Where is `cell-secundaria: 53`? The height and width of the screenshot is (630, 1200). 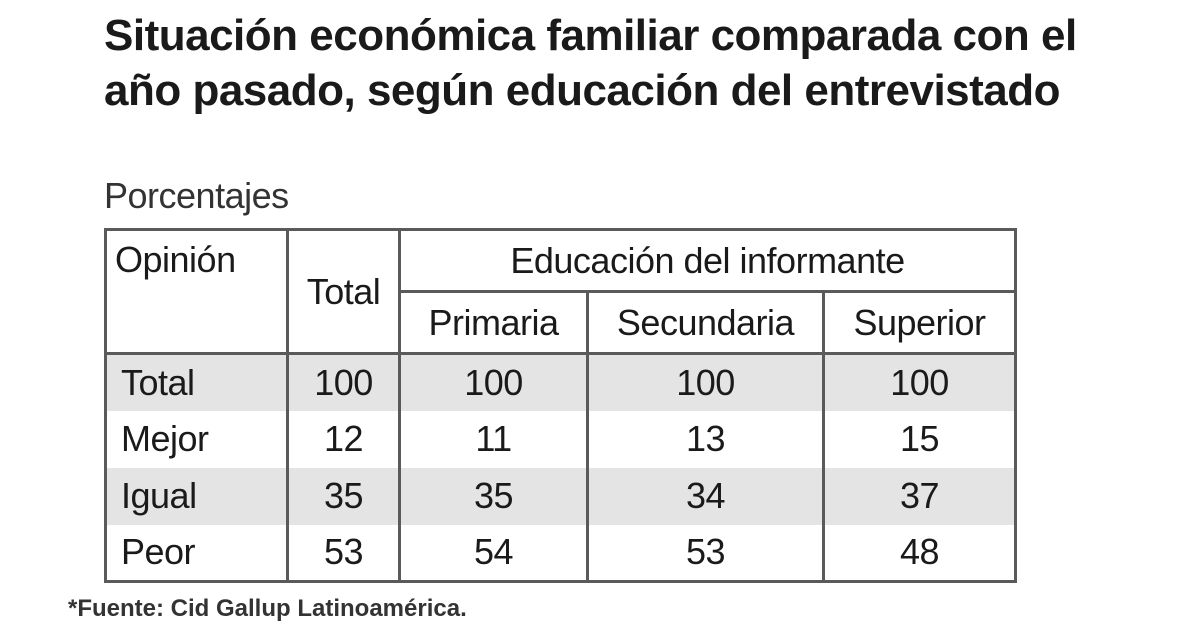 cell-secundaria: 53 is located at coordinates (705, 553).